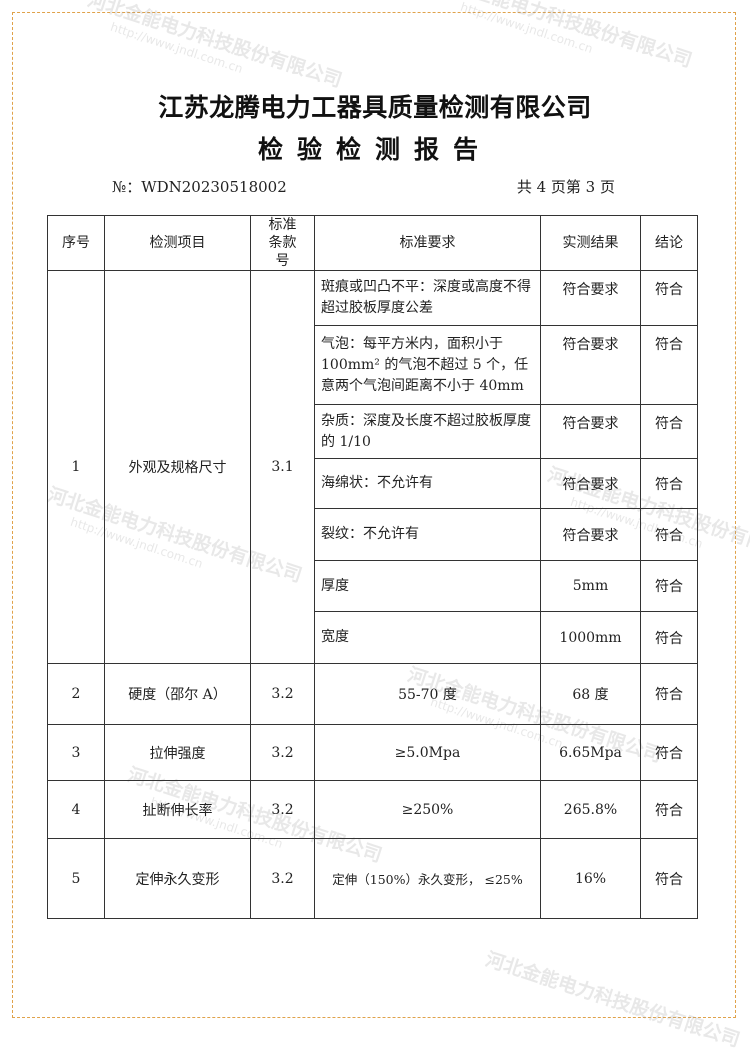  Describe the element at coordinates (427, 431) in the screenshot. I see `cell-req: 杂质：深度及长度不超过胶板厚度的 1/10` at that location.